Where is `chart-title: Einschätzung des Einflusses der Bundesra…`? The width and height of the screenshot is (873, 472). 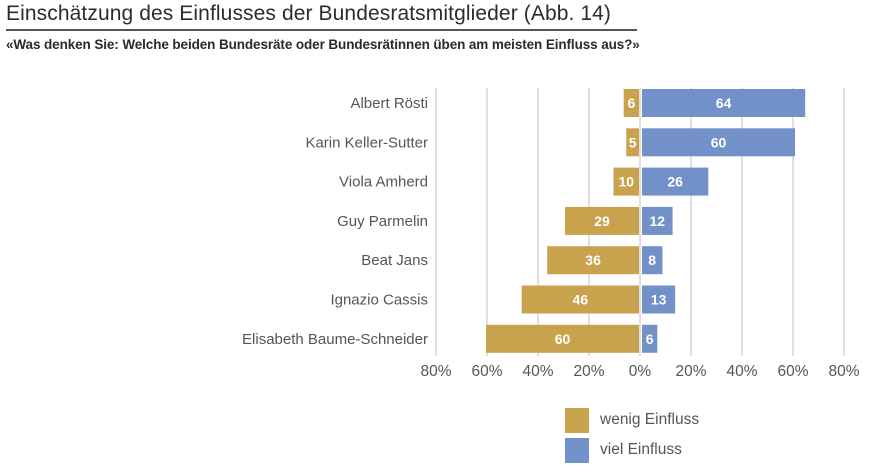 chart-title: Einschätzung des Einflusses der Bundesra… is located at coordinates (309, 13).